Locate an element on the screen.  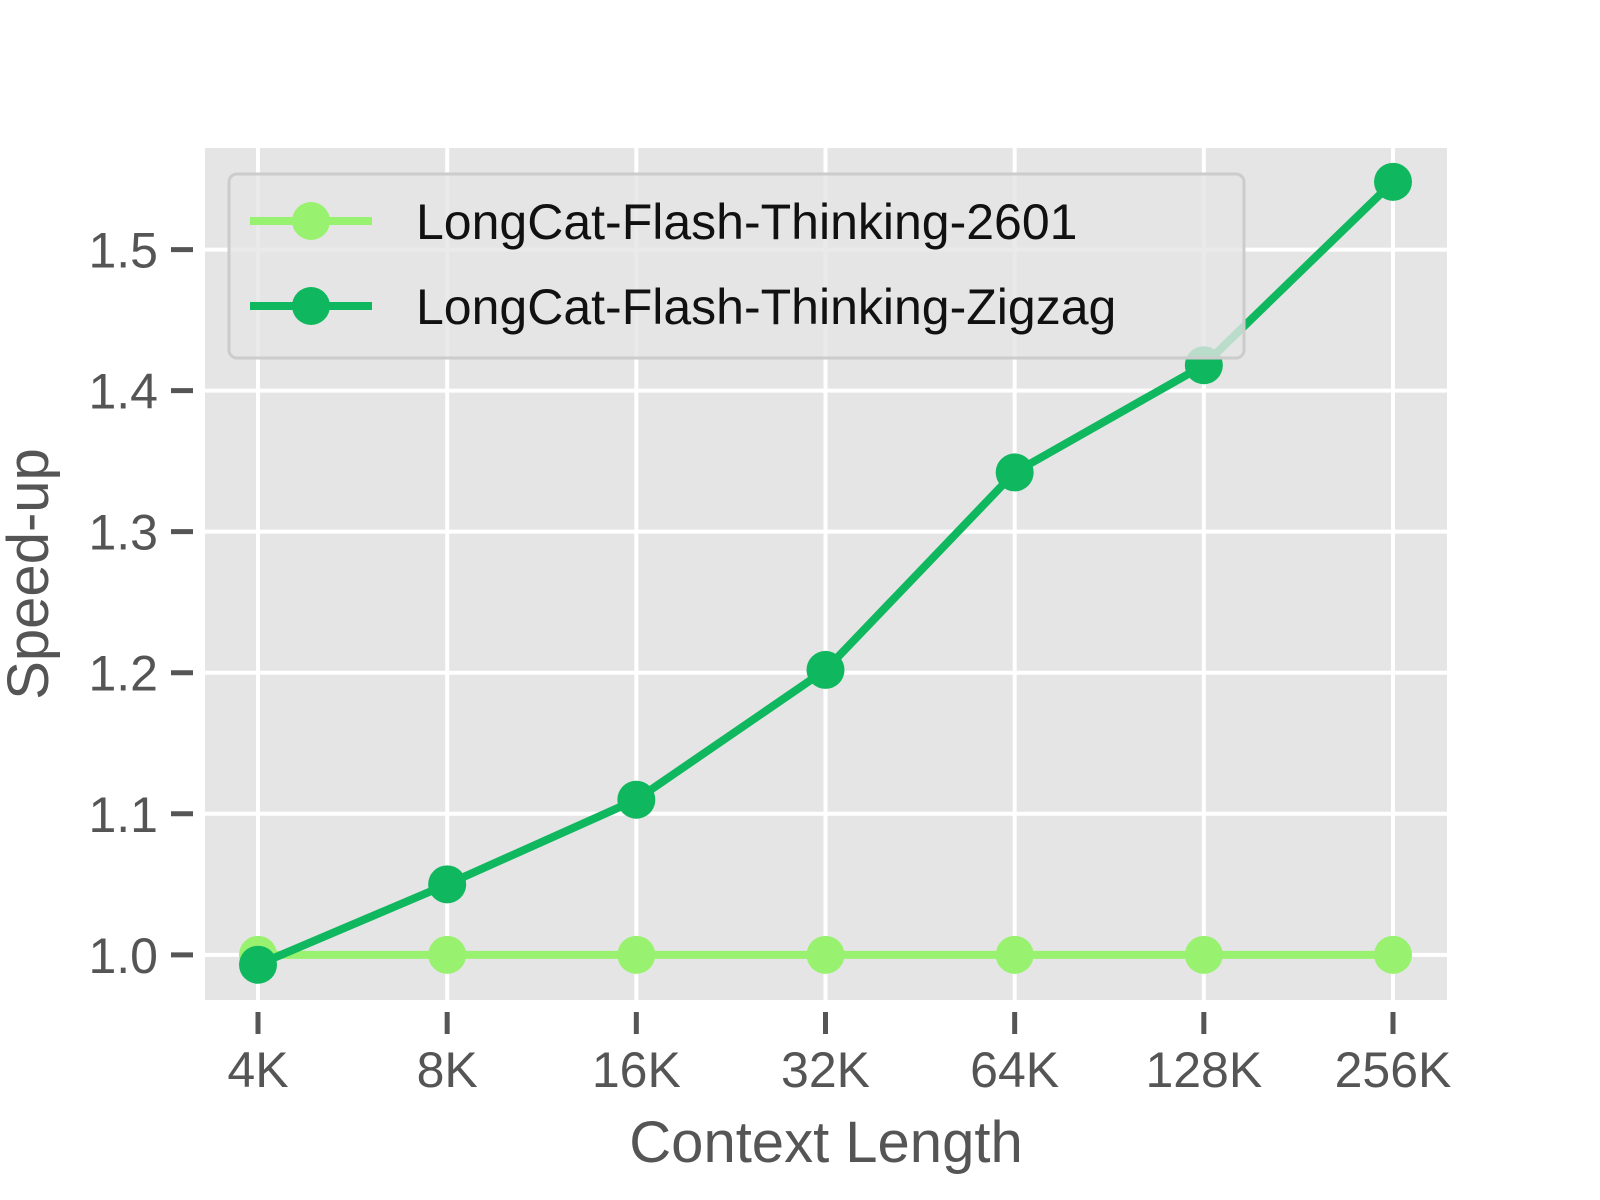
y-tick-label: 1.1 is located at coordinates (123, 815).